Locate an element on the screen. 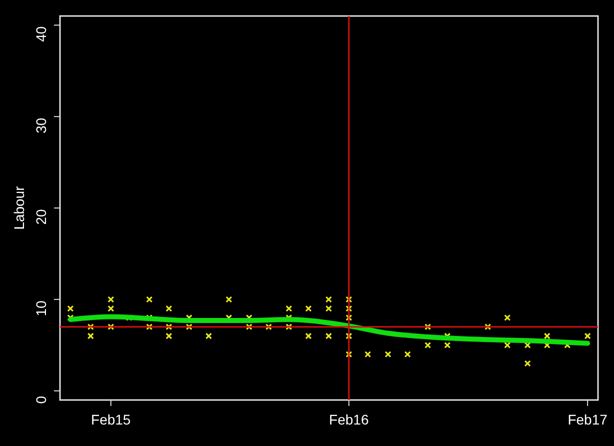 The image size is (614, 446). y-axis-title: Labour is located at coordinates (19, 208).